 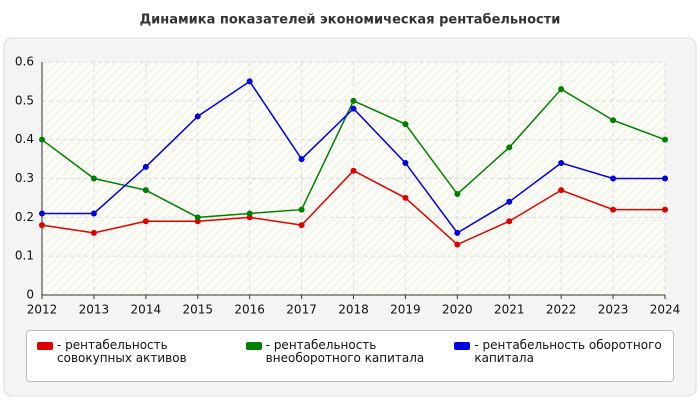 I want to click on x-tick-label: 2017, so click(x=301, y=310).